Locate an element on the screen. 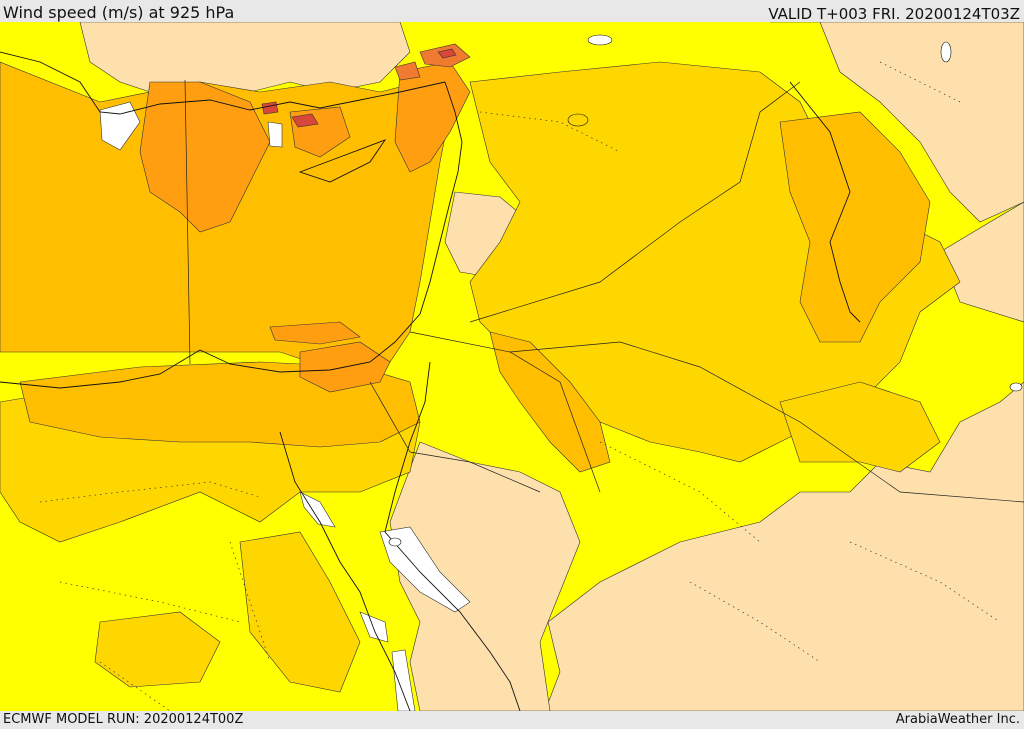  amber-zone-gulf is located at coordinates (855, 227).